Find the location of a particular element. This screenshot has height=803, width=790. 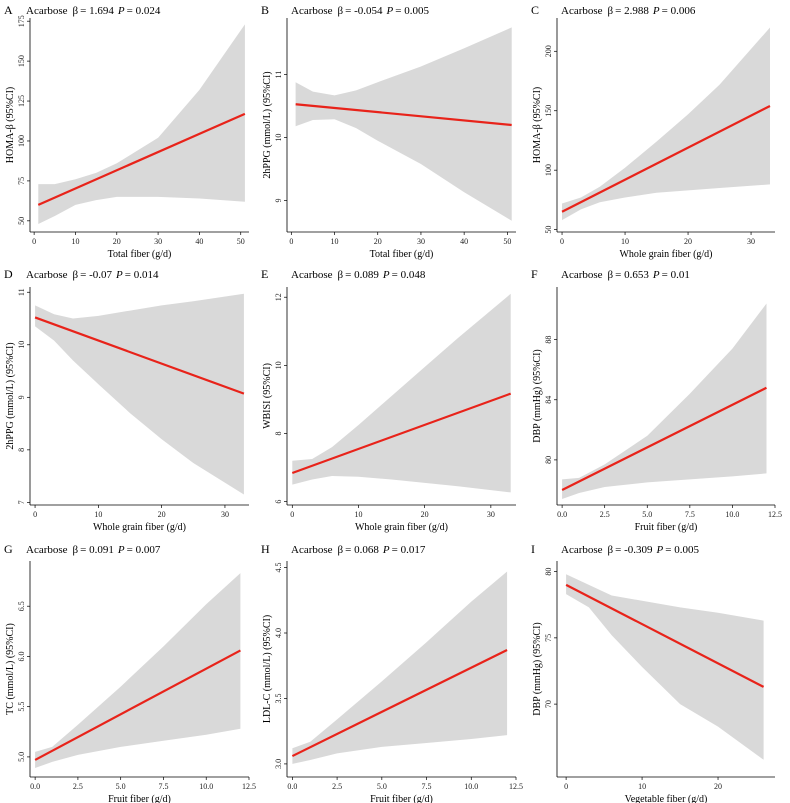

y-axis-label: HOMA-β (95%CI) is located at coordinates (10, 125).